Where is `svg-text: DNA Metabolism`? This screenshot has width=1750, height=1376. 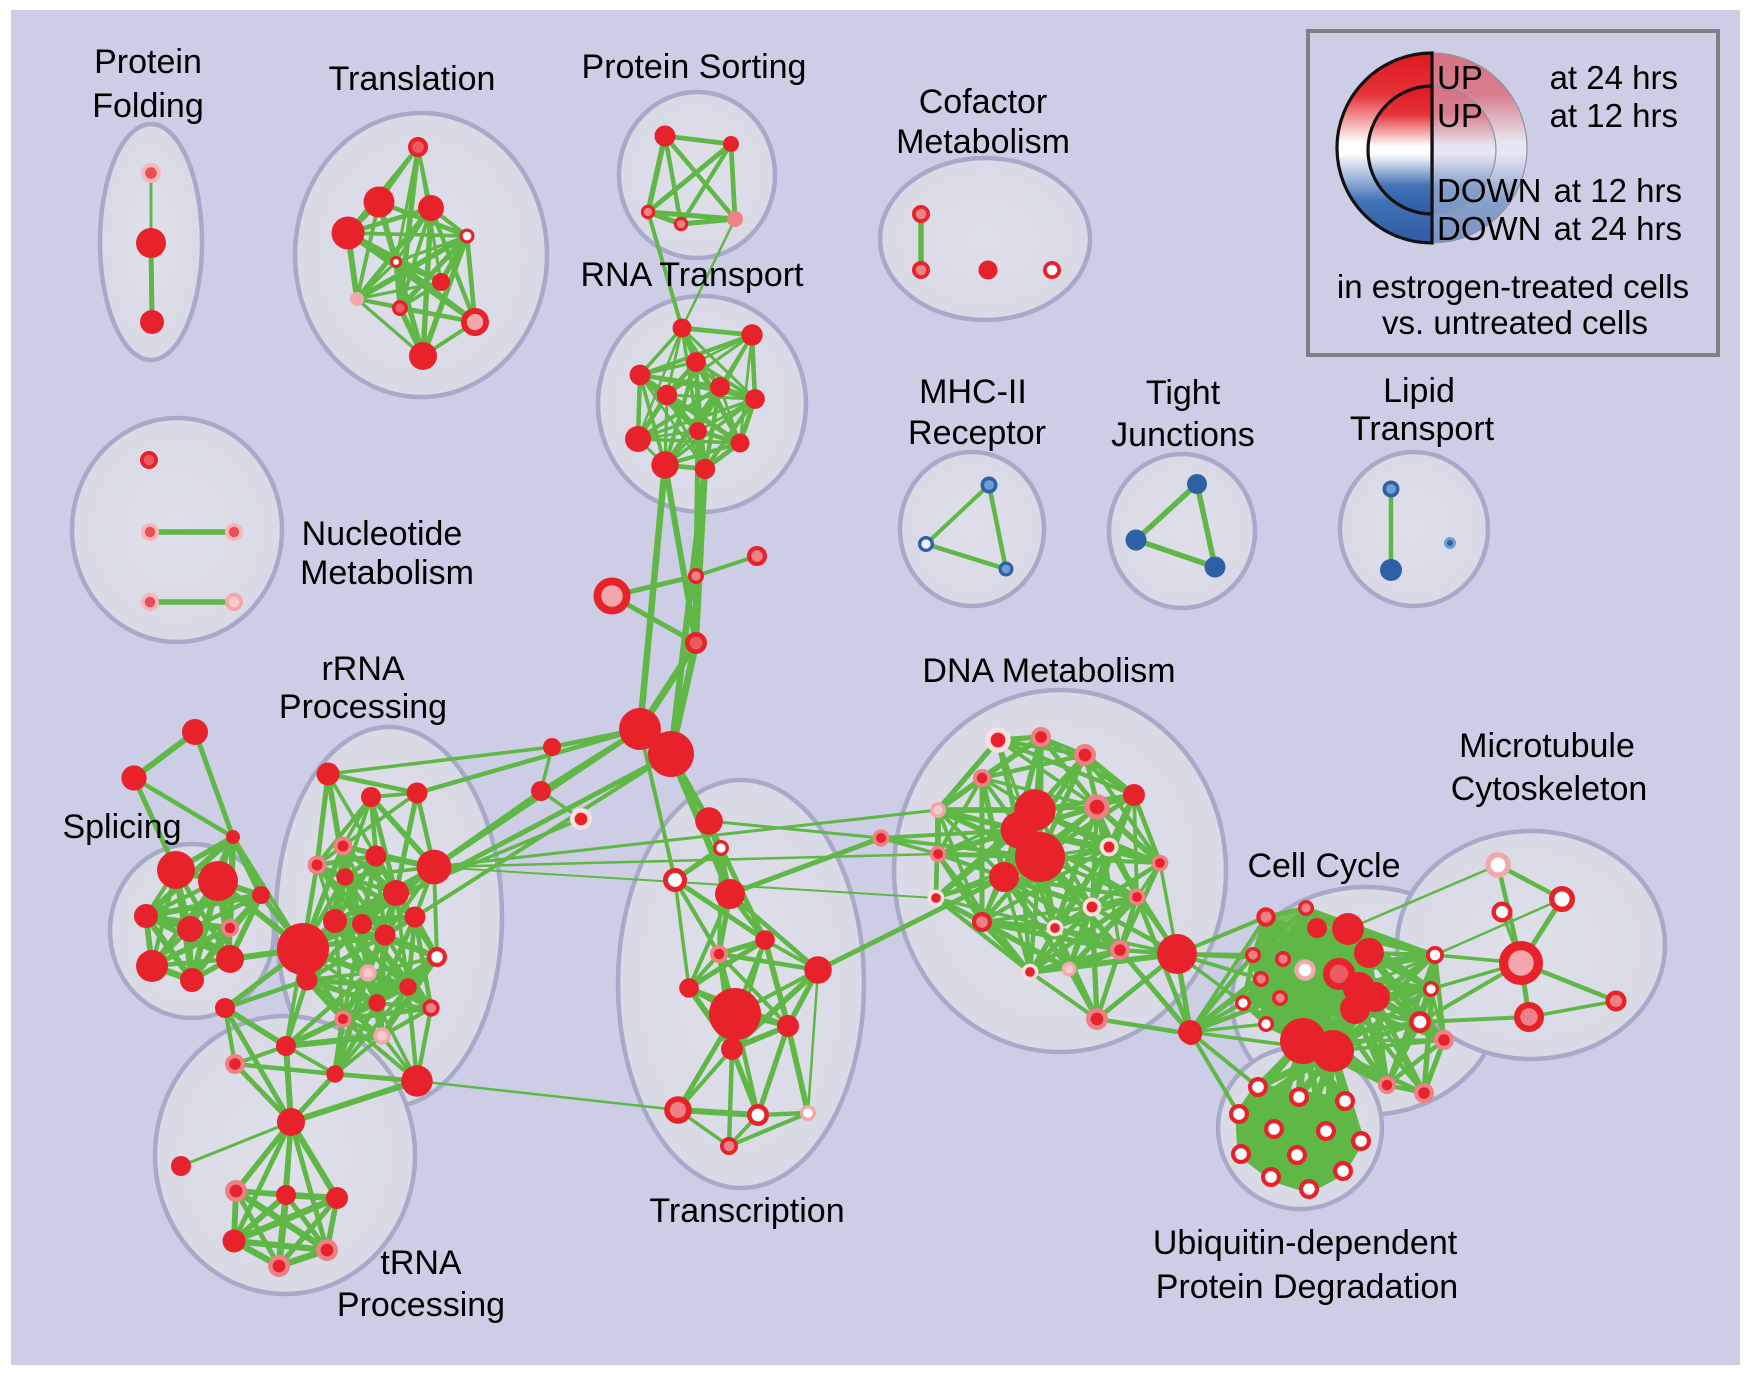
svg-text: DNA Metabolism is located at coordinates (1048, 671).